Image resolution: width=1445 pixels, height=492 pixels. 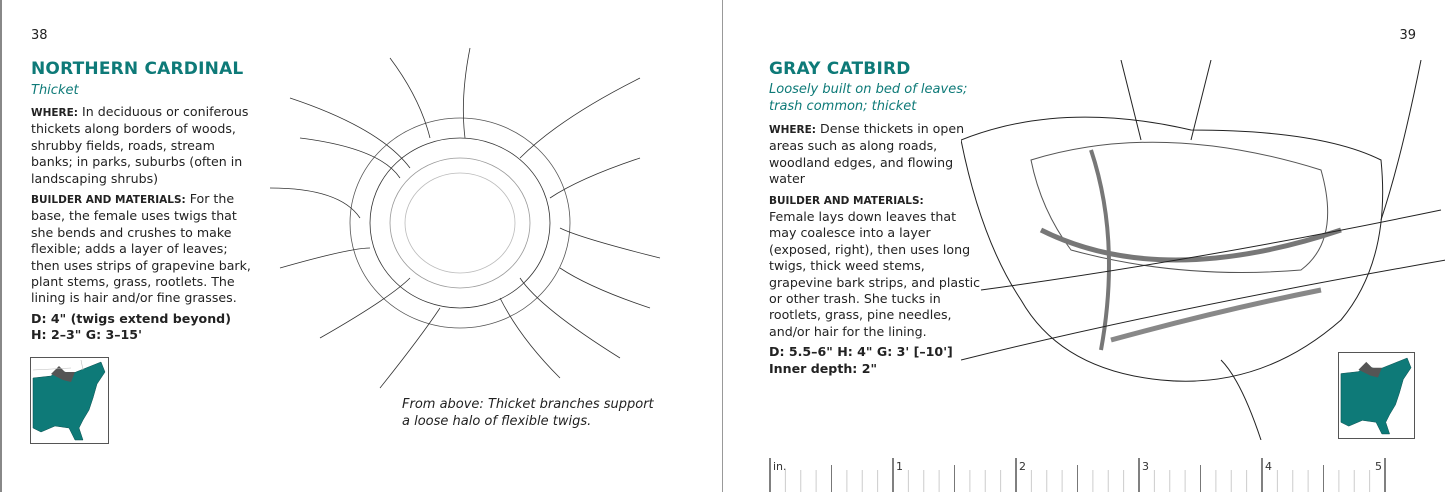 I want to click on ruler-label: 4, so click(x=1268, y=466).